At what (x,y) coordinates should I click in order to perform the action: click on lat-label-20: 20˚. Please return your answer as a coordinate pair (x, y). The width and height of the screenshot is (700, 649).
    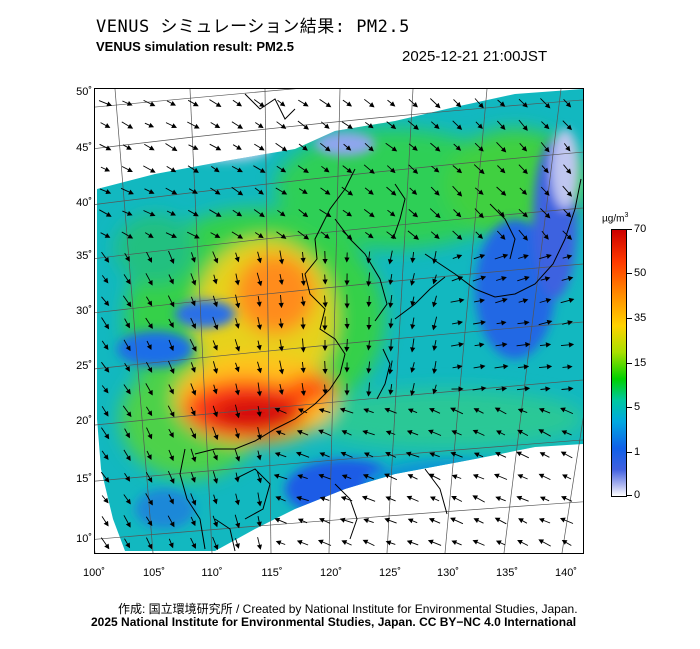
    Looking at the image, I should click on (84, 421).